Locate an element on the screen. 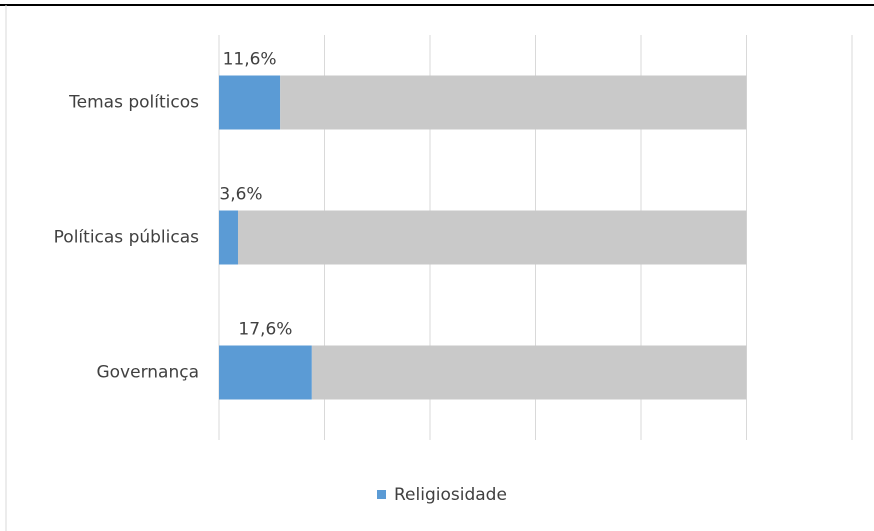  y-tick-label: Governança is located at coordinates (147, 373).